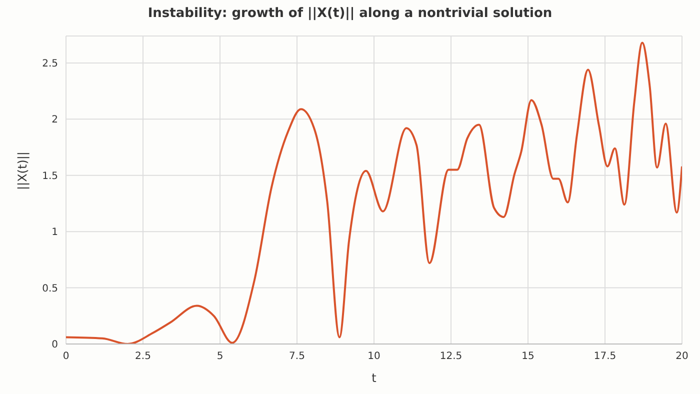 Image resolution: width=700 pixels, height=394 pixels. What do you see at coordinates (50, 288) in the screenshot?
I see `y-tick-label: 0.5` at bounding box center [50, 288].